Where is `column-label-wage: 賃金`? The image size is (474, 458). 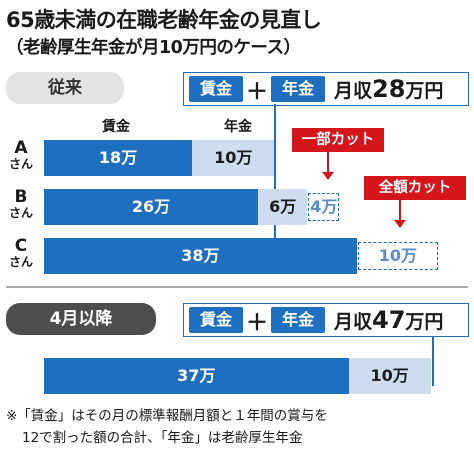 column-label-wage: 賃金 is located at coordinates (116, 127).